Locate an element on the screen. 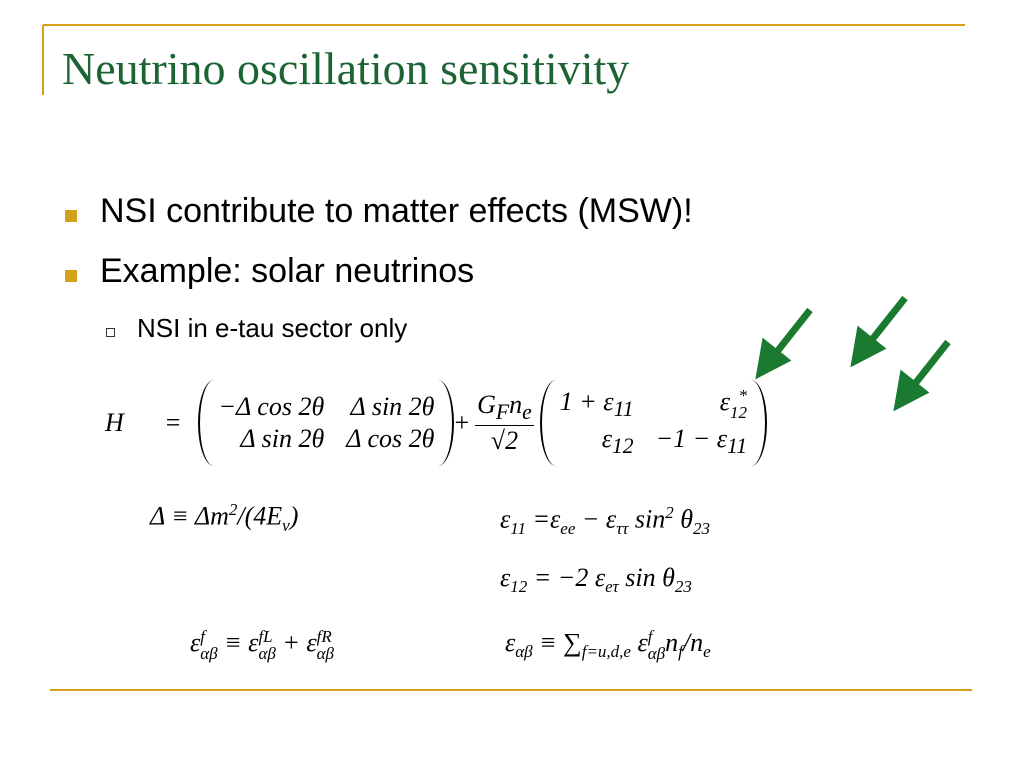 The image size is (1024, 768). denominator: √2 is located at coordinates (504, 441).